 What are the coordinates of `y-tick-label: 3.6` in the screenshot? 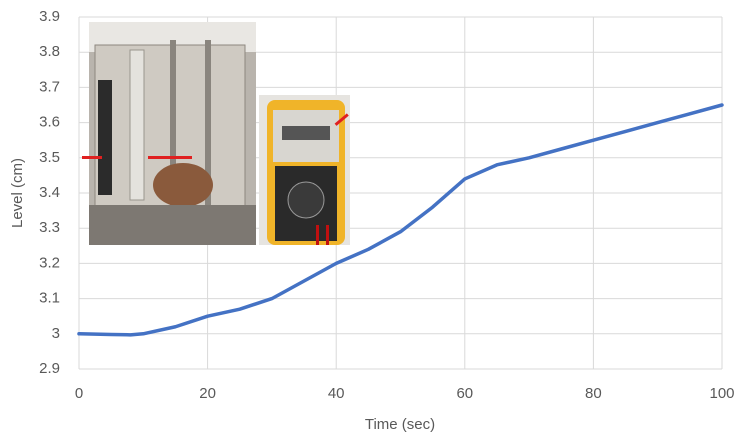 It's located at (49, 122).